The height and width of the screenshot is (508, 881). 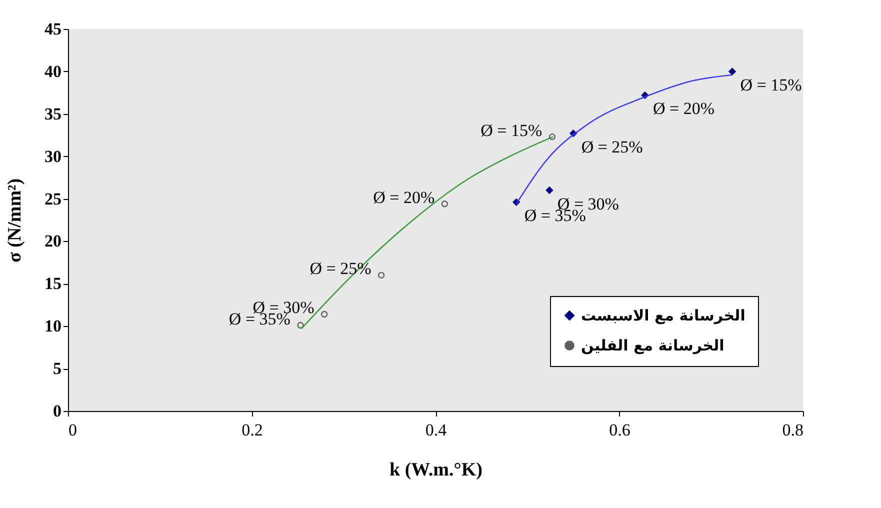 I want to click on x-tick-label: 0.6, so click(x=619, y=430).